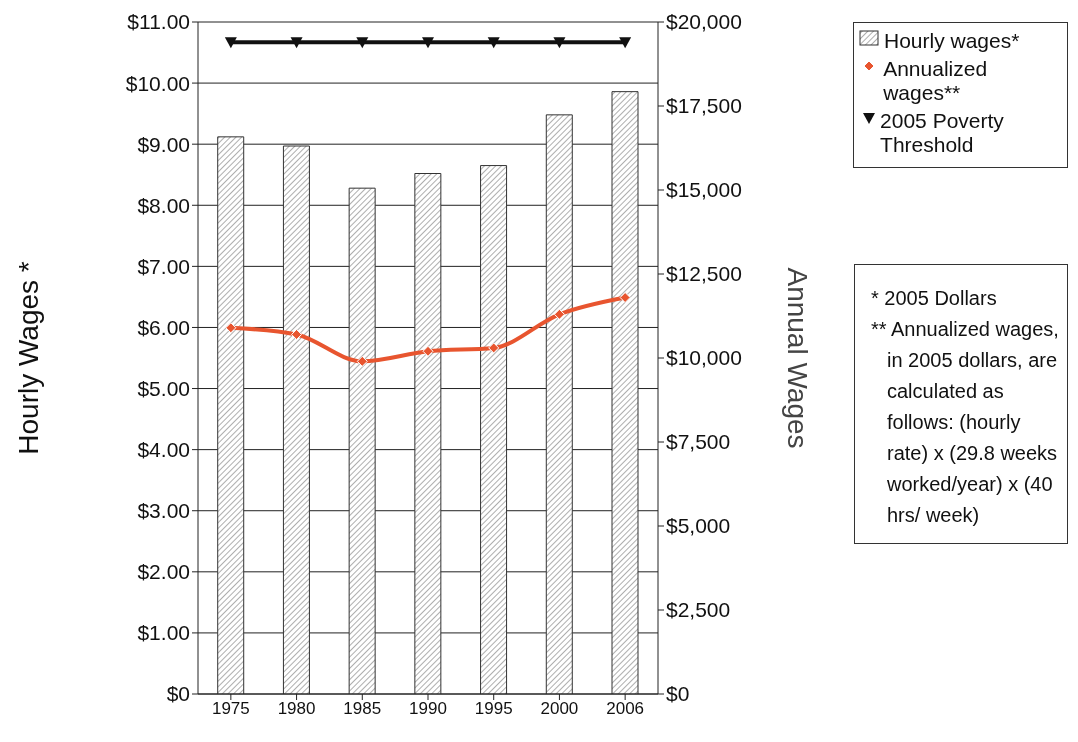  What do you see at coordinates (678, 694) in the screenshot?
I see `y2-tick-label: $0` at bounding box center [678, 694].